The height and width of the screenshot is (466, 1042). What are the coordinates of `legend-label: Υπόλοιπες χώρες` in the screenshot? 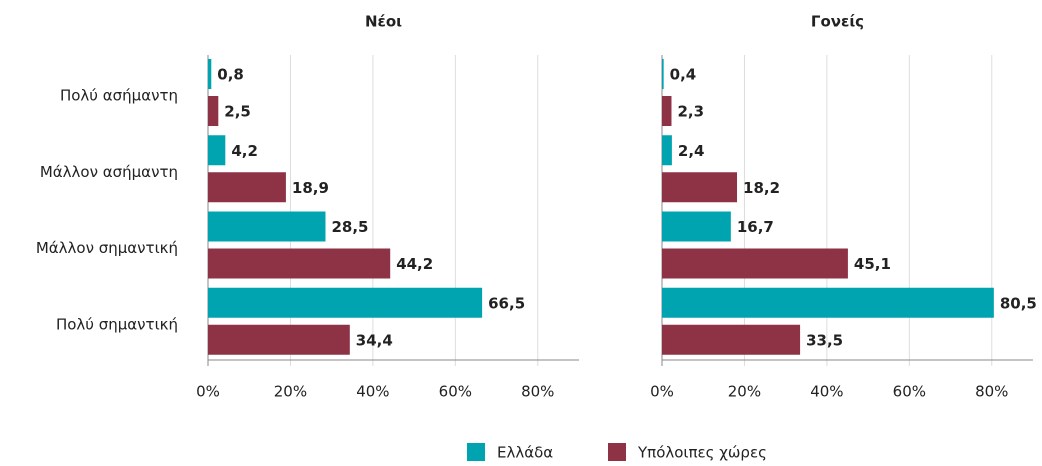 It's located at (702, 453).